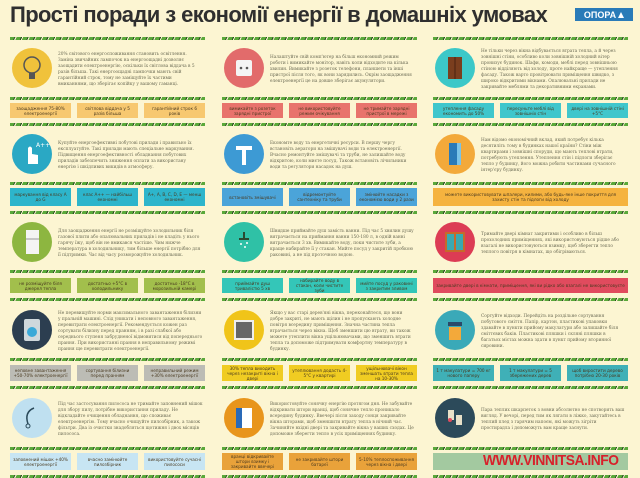  What do you see at coordinates (40, 110) in the screenshot?
I see `fact-chip: заощадження 75-80% електроенергії` at bounding box center [40, 110].